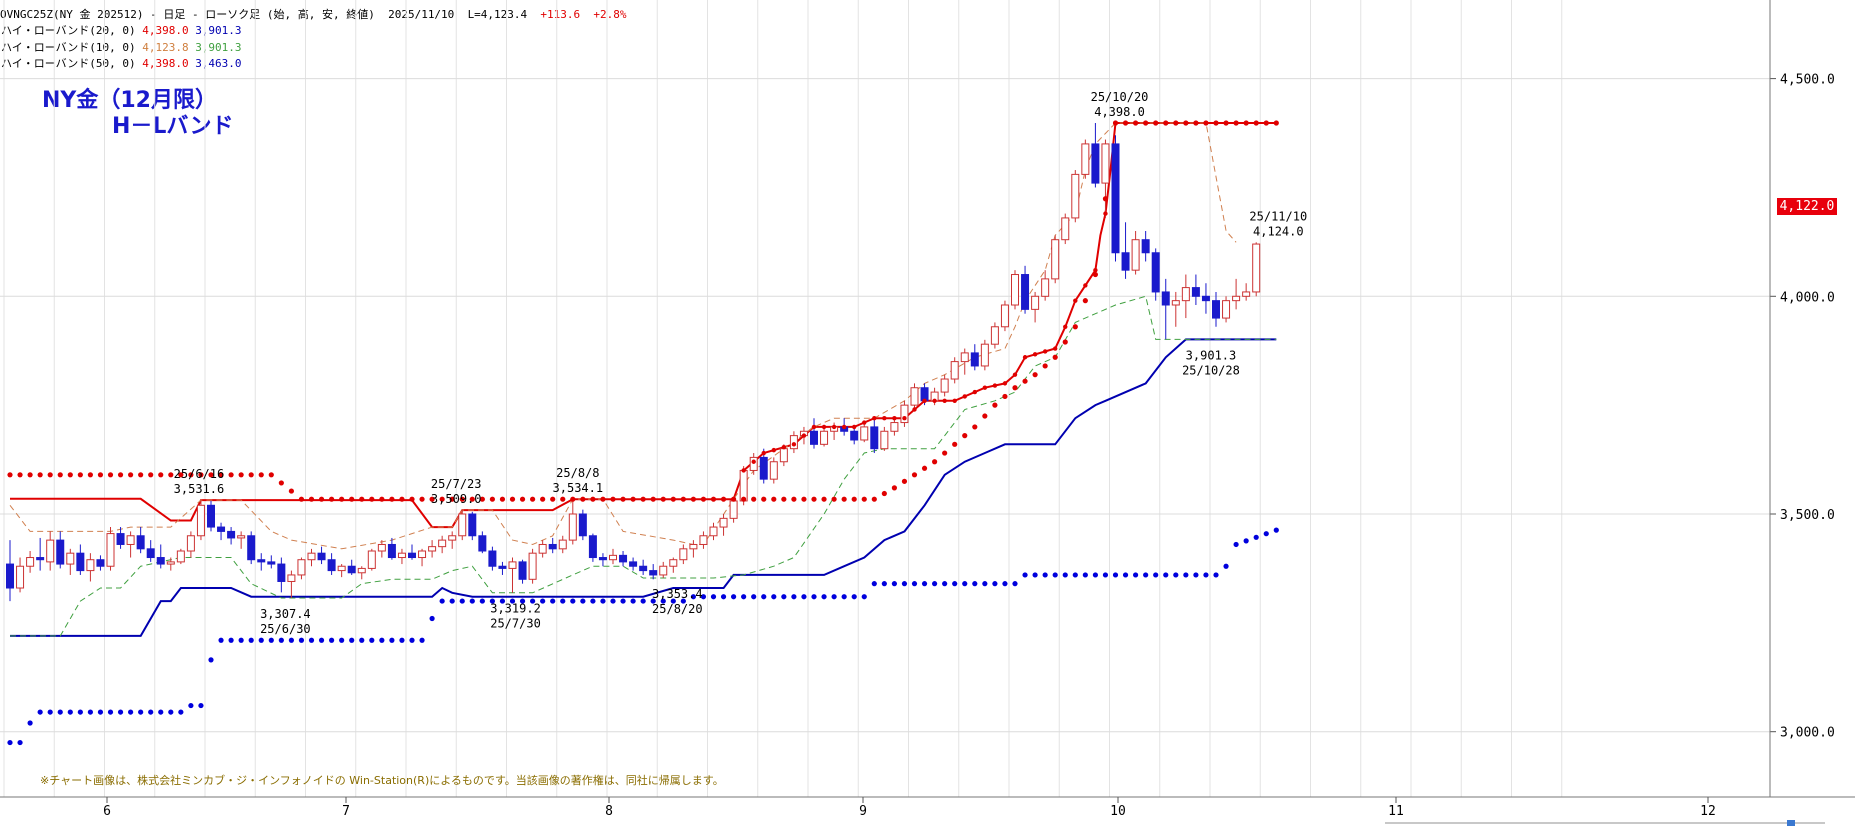  What do you see at coordinates (1807, 733) in the screenshot?
I see `y-tick-label: 3,000.0` at bounding box center [1807, 733].